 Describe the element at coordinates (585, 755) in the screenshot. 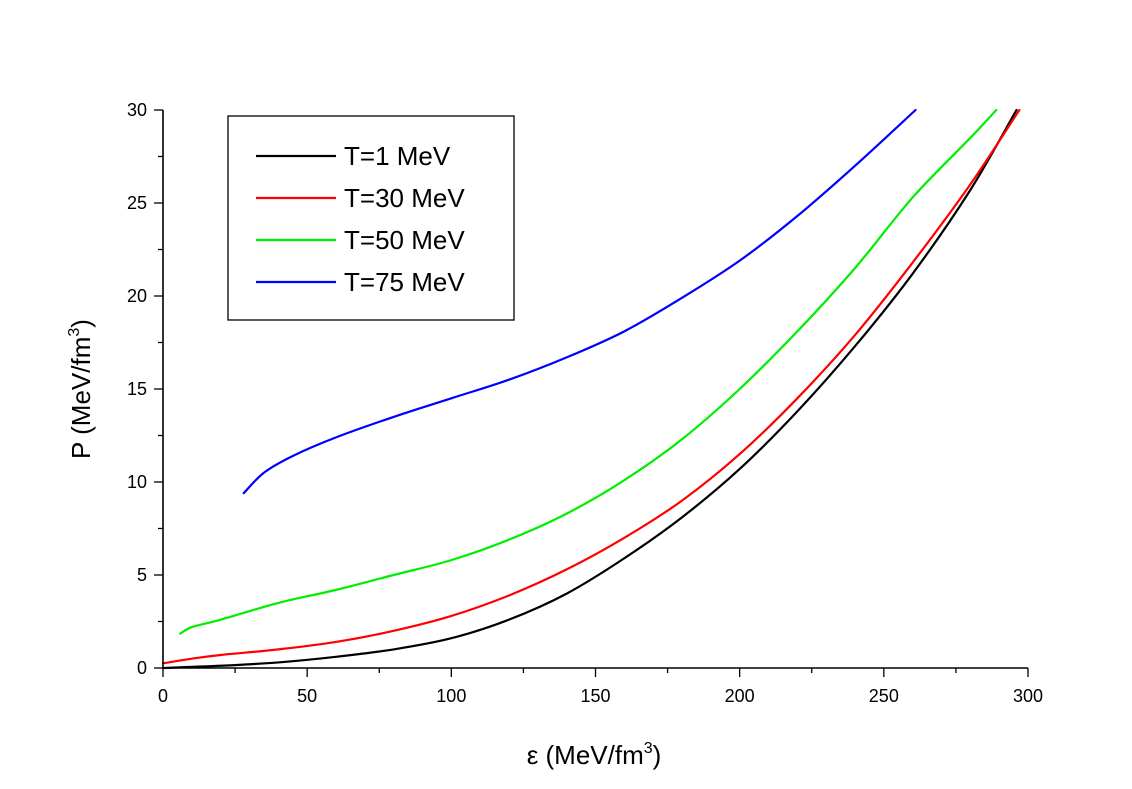

I see `x-axis-title-prefix: ε (MeV/fm` at that location.